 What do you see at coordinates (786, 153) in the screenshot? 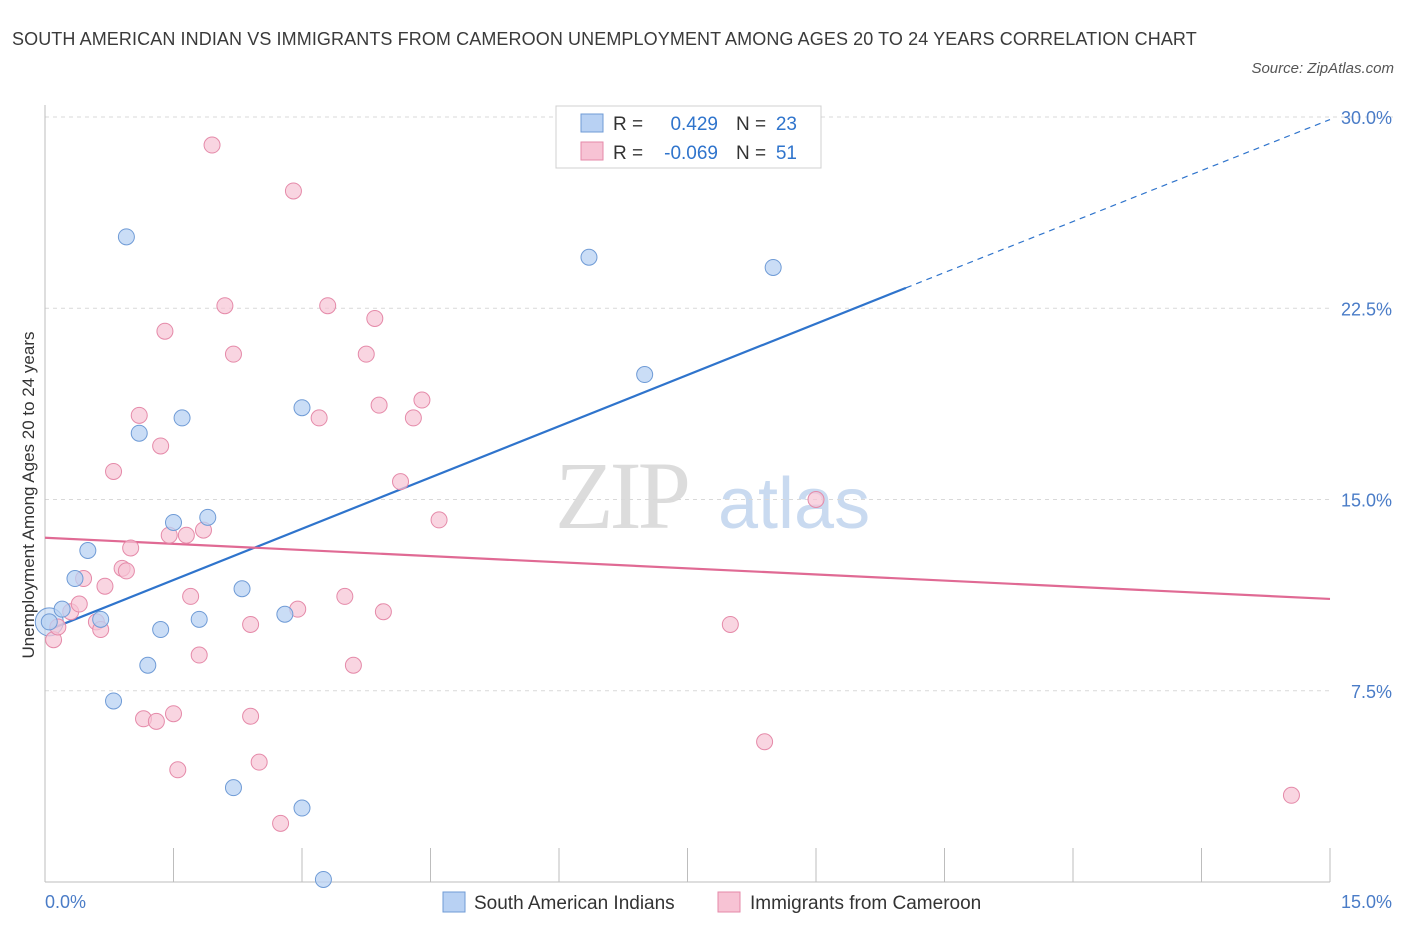
I see `legend-n-value-2: 51` at bounding box center [786, 153].